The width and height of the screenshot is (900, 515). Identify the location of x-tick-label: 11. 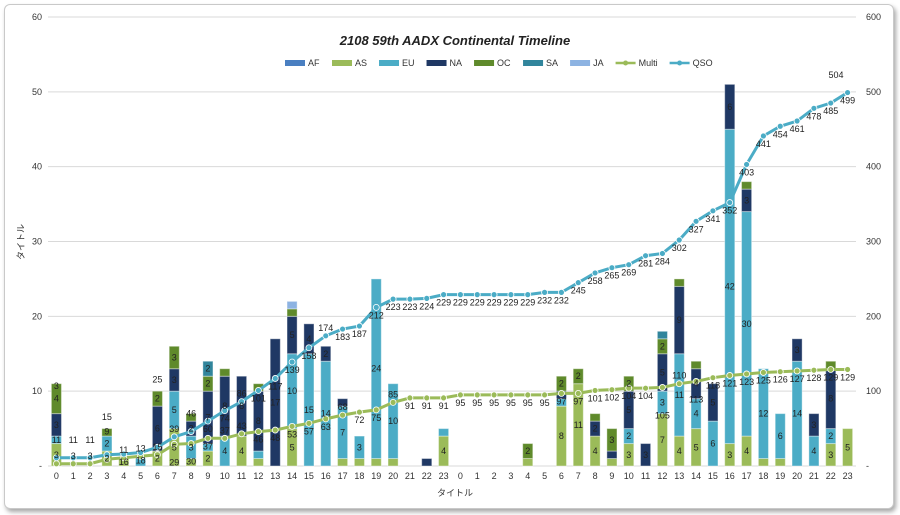
(645, 476).